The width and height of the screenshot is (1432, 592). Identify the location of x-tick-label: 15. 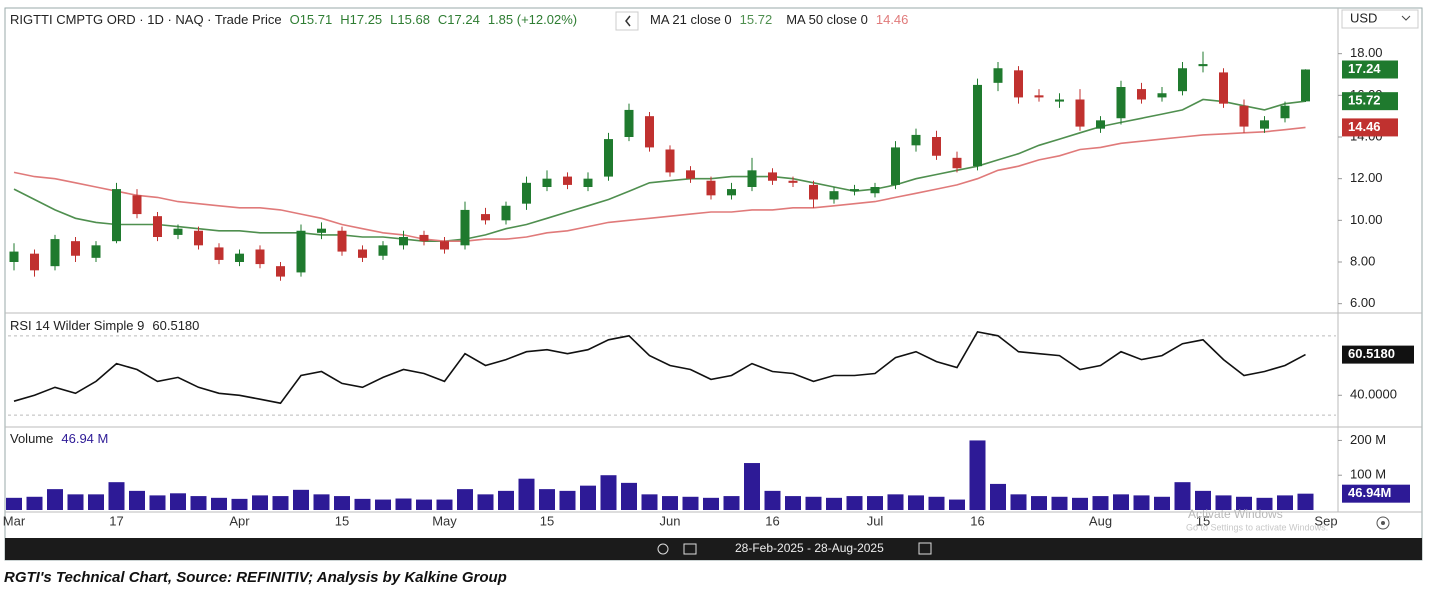
(547, 520).